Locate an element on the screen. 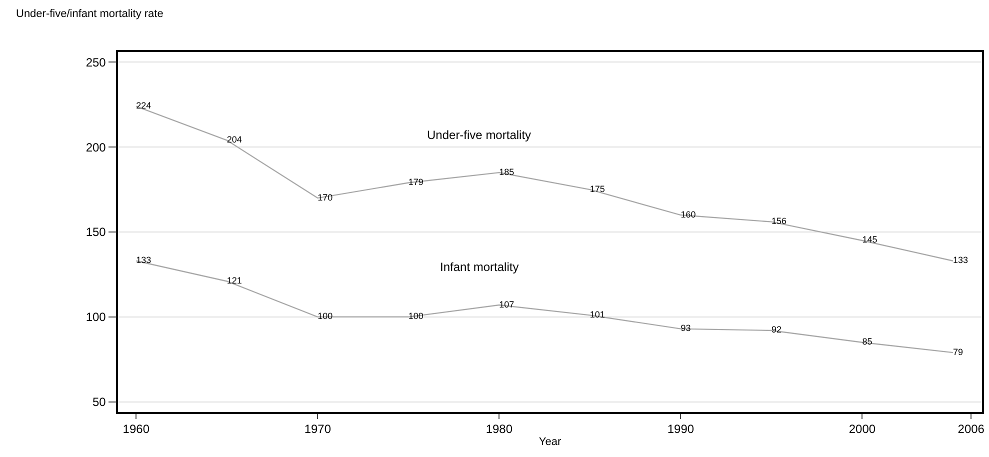 This screenshot has width=989, height=457. data-label: 156 is located at coordinates (778, 221).